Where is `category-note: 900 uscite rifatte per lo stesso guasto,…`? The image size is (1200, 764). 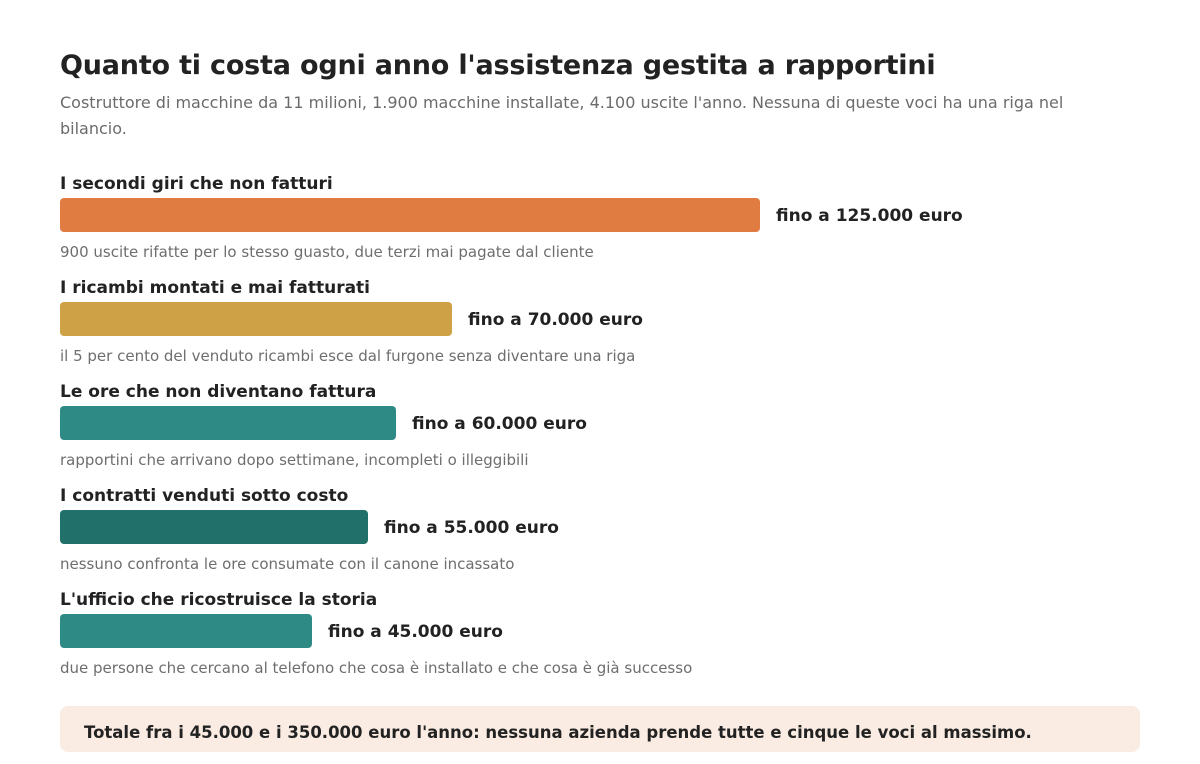 category-note: 900 uscite rifatte per lo stesso guasto,… is located at coordinates (327, 252).